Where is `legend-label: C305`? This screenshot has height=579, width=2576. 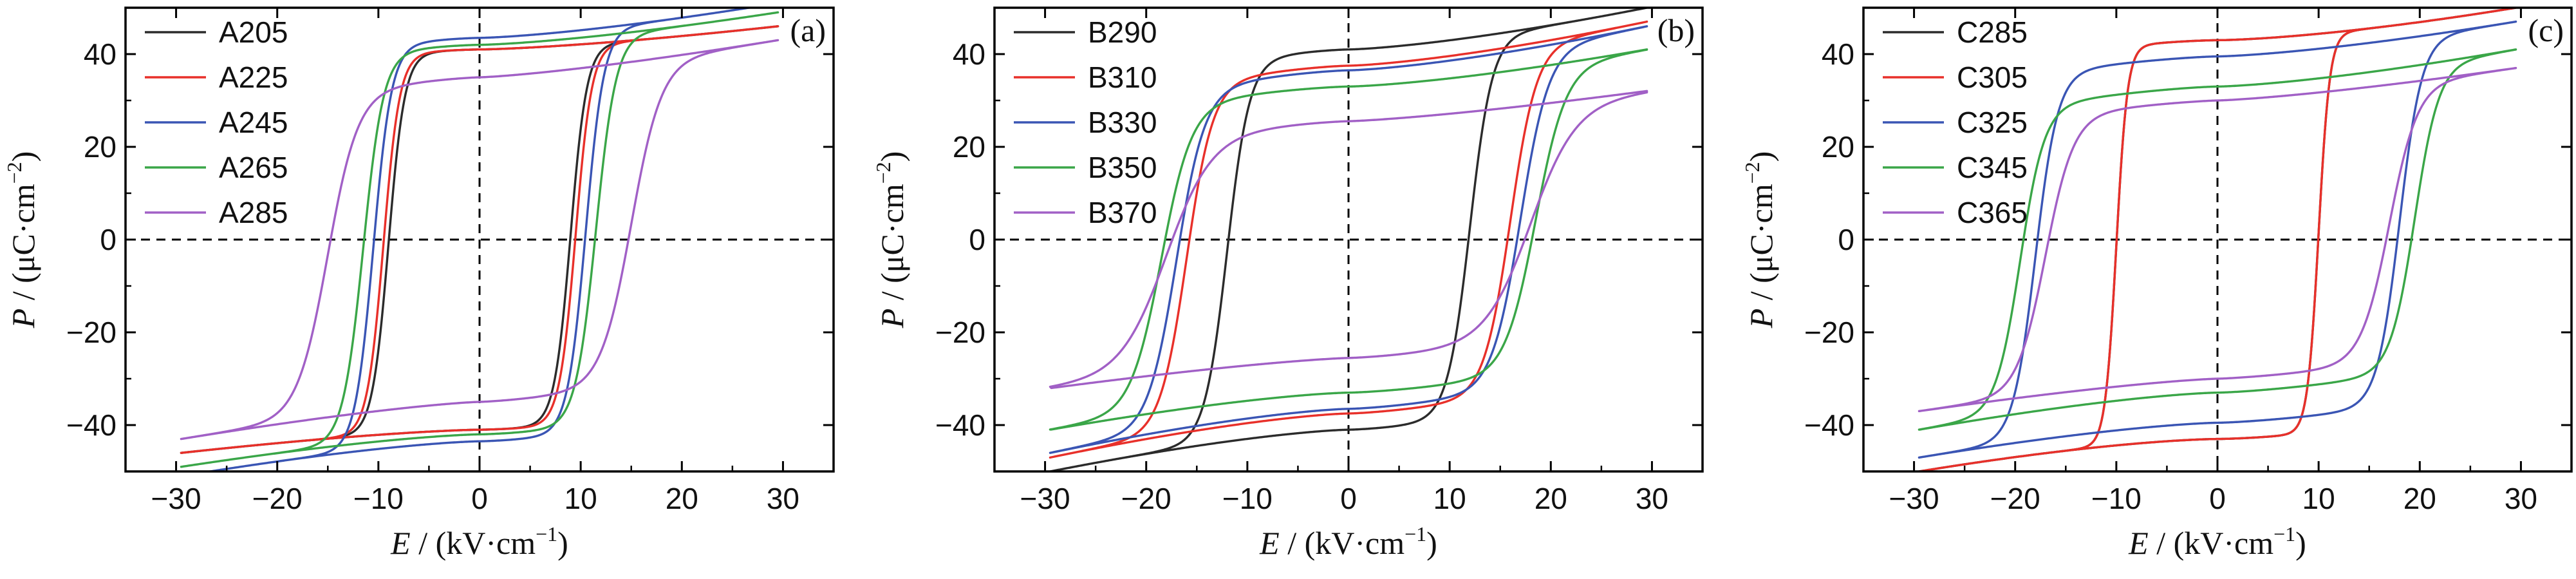
legend-label: C305 is located at coordinates (1992, 77).